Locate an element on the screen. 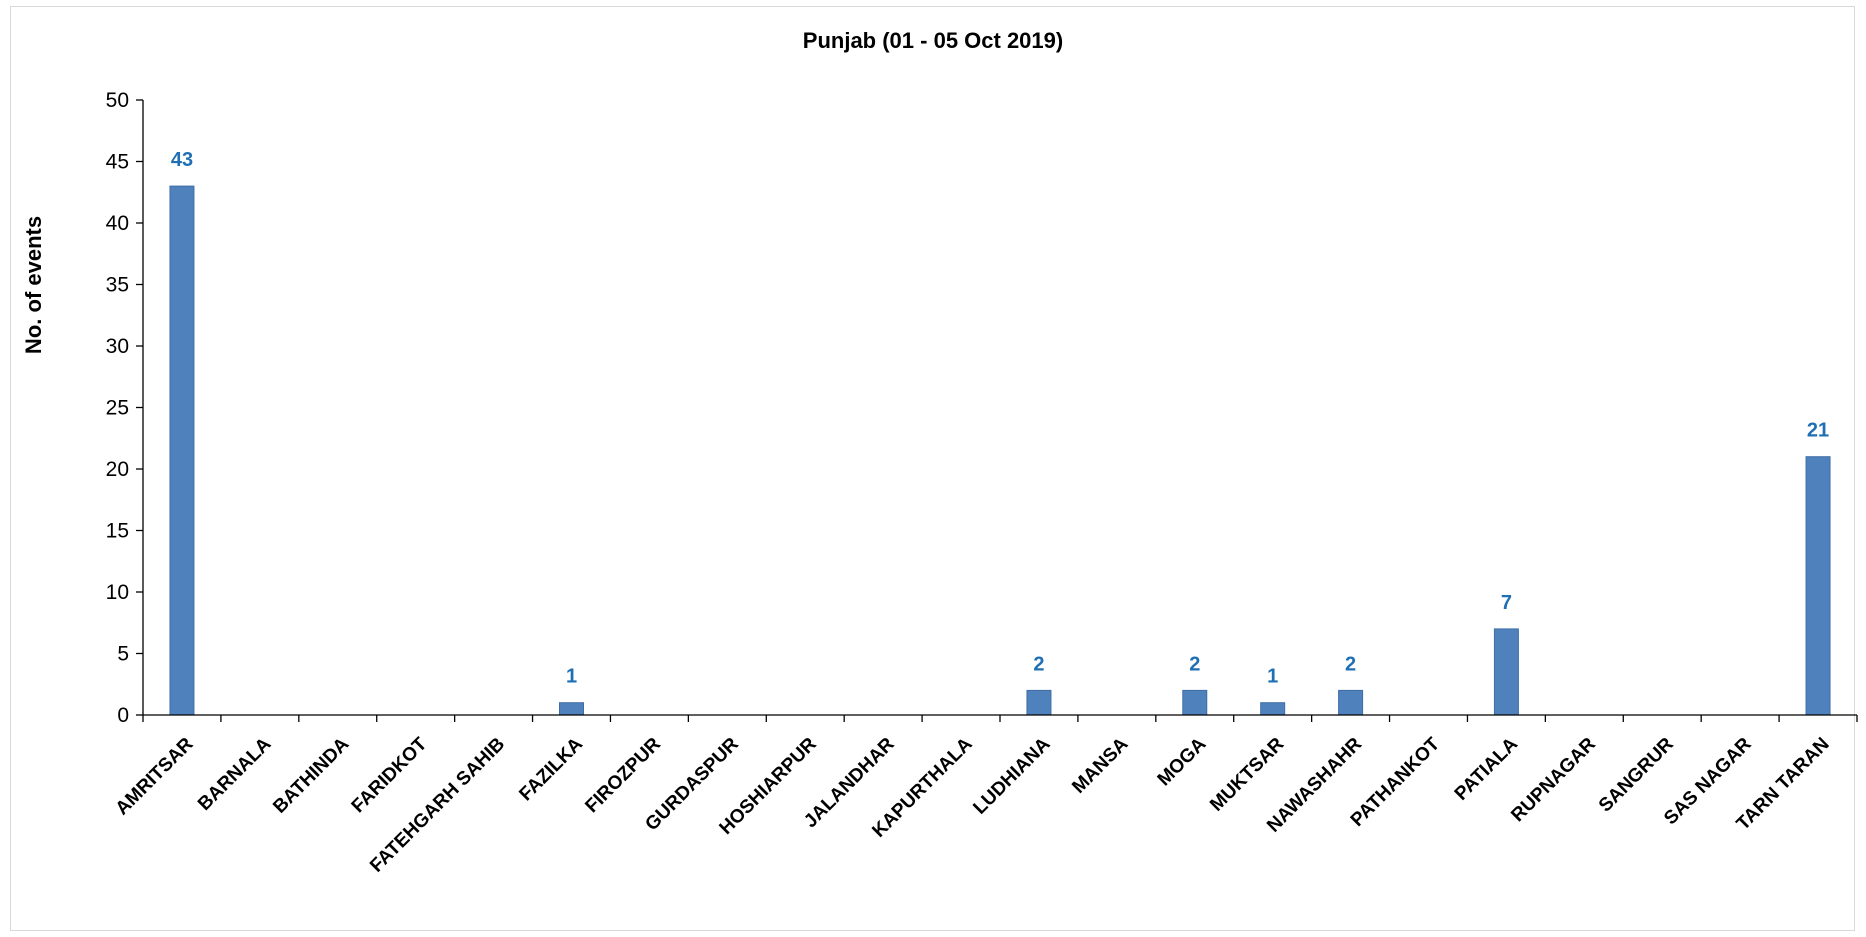  x-tick-label: LUDHIANA is located at coordinates (1011, 775).